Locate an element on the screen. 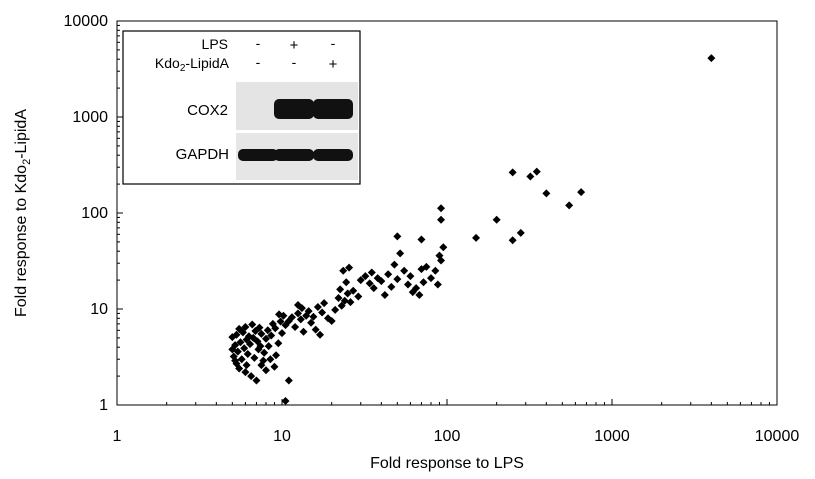  y-tick-label: 100 is located at coordinates (94, 213).